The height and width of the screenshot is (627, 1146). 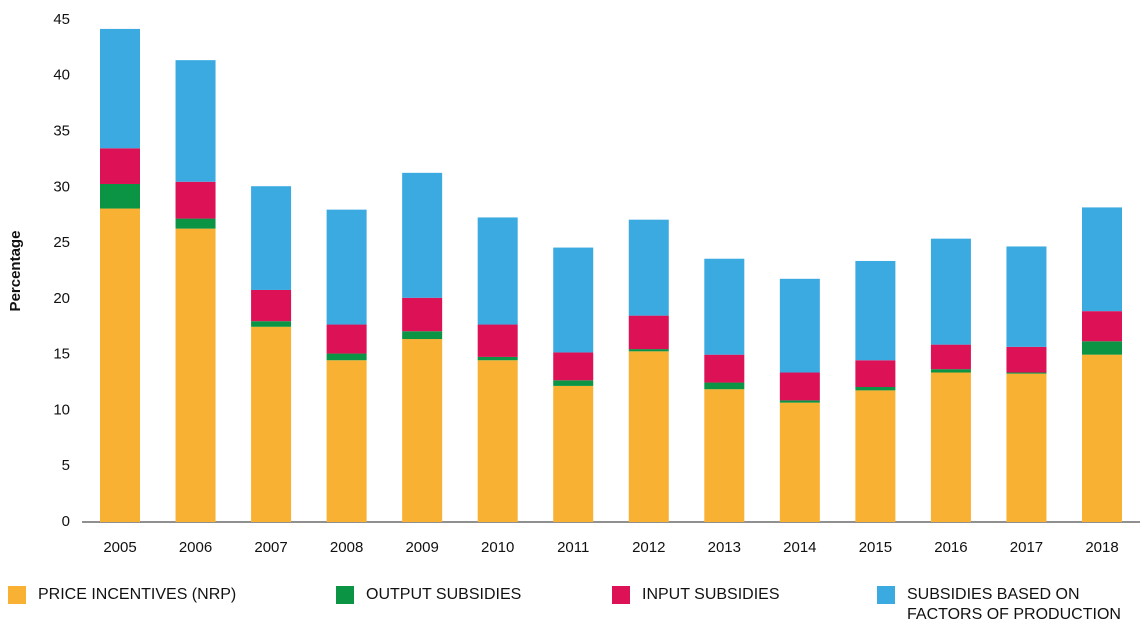 What do you see at coordinates (711, 594) in the screenshot?
I see `legend-label: INPUT SUBSIDIES` at bounding box center [711, 594].